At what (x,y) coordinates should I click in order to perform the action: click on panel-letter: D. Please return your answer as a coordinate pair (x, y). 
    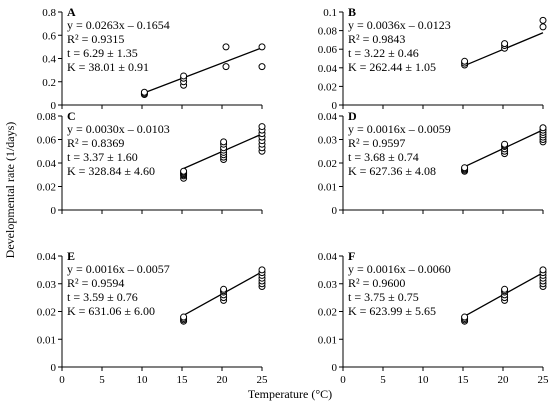
    Looking at the image, I should click on (352, 116).